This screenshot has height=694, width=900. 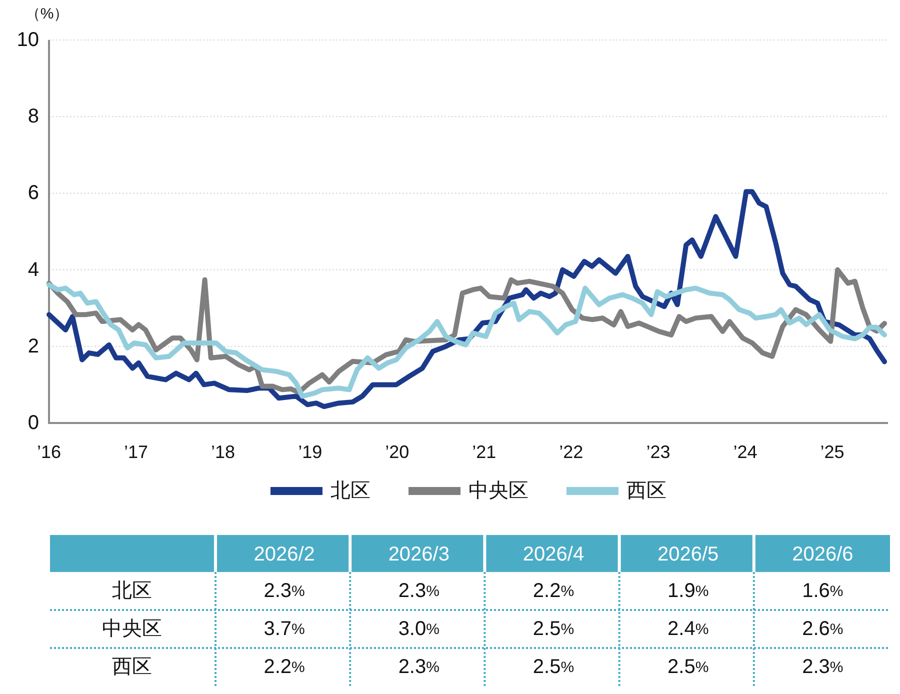 I want to click on category-label: 2026/3, so click(x=419, y=555).